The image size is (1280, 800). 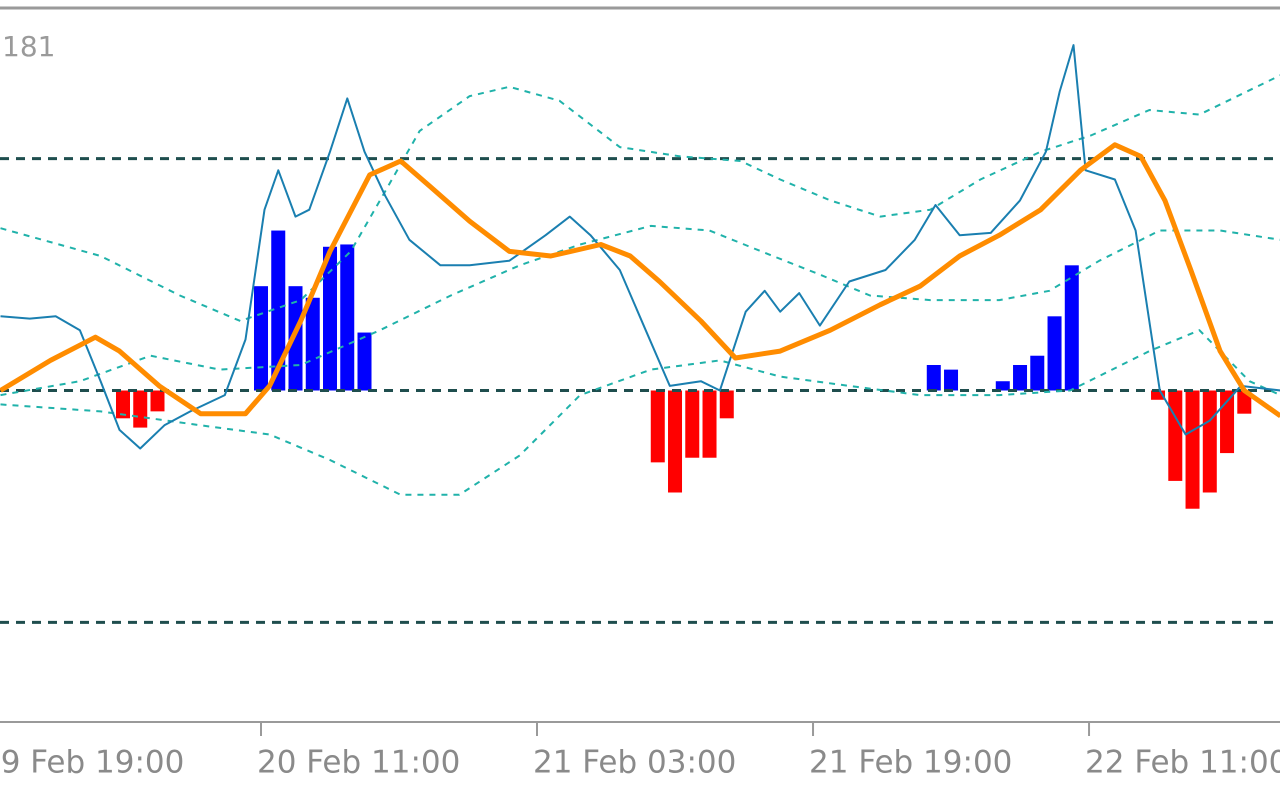 What do you see at coordinates (358, 763) in the screenshot?
I see `x-tick-label: 20 Feb 11:00` at bounding box center [358, 763].